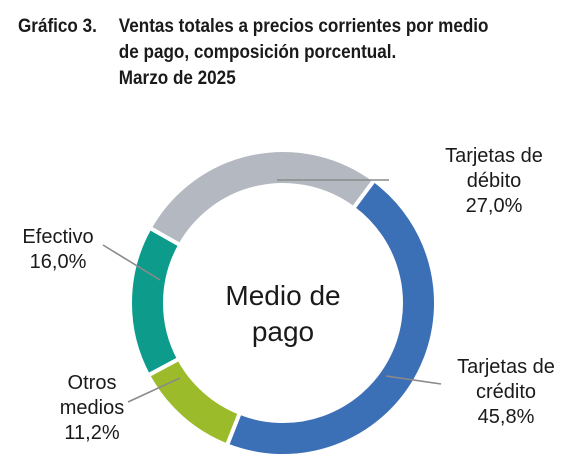 The image size is (584, 473). Describe the element at coordinates (506, 392) in the screenshot. I see `slice-label-tarjetas-de-credito-2: crédito` at that location.